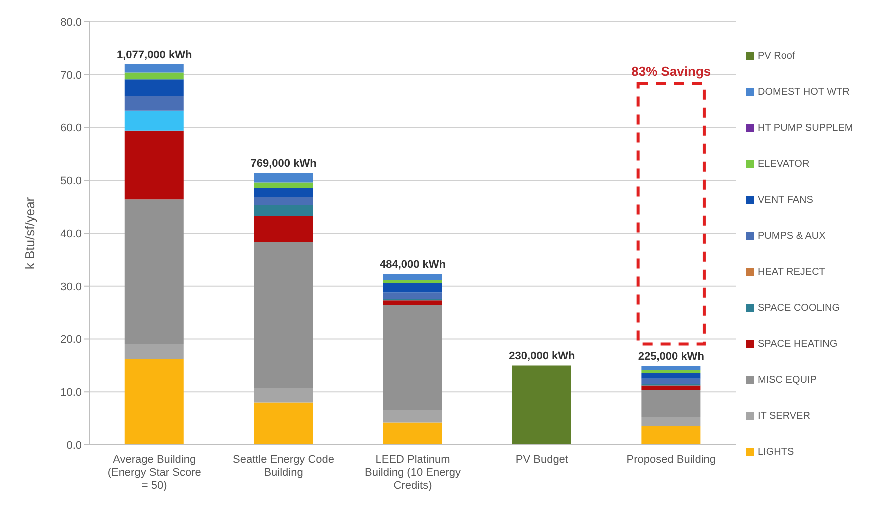 The image size is (894, 513). What do you see at coordinates (784, 164) in the screenshot?
I see `legend-label: ELEVATOR` at bounding box center [784, 164].